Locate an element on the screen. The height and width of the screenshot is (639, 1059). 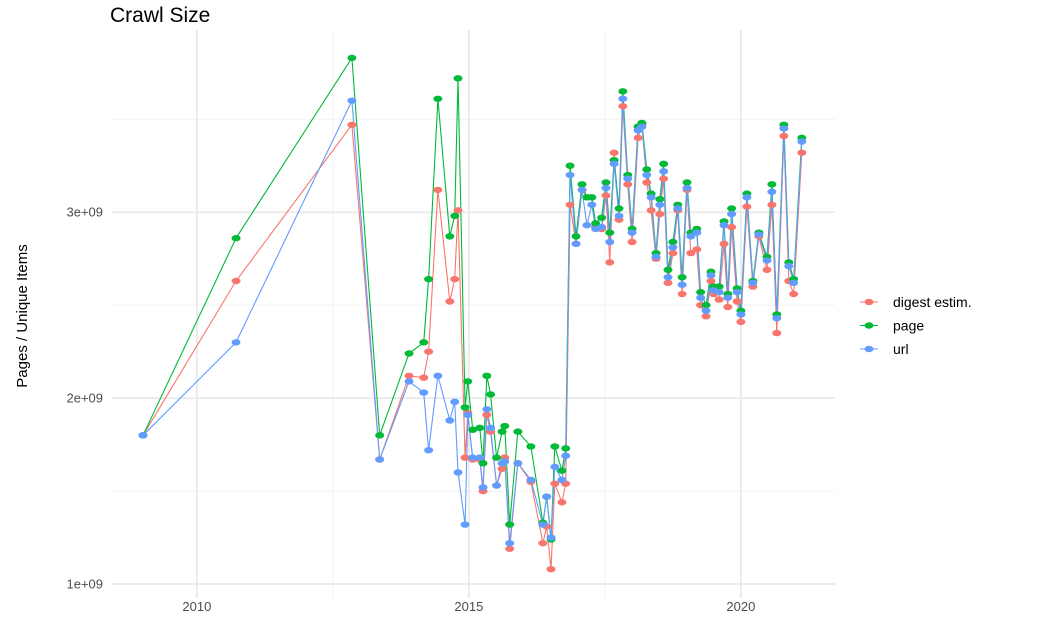
x-tick-label: 2020 is located at coordinates (740, 606).